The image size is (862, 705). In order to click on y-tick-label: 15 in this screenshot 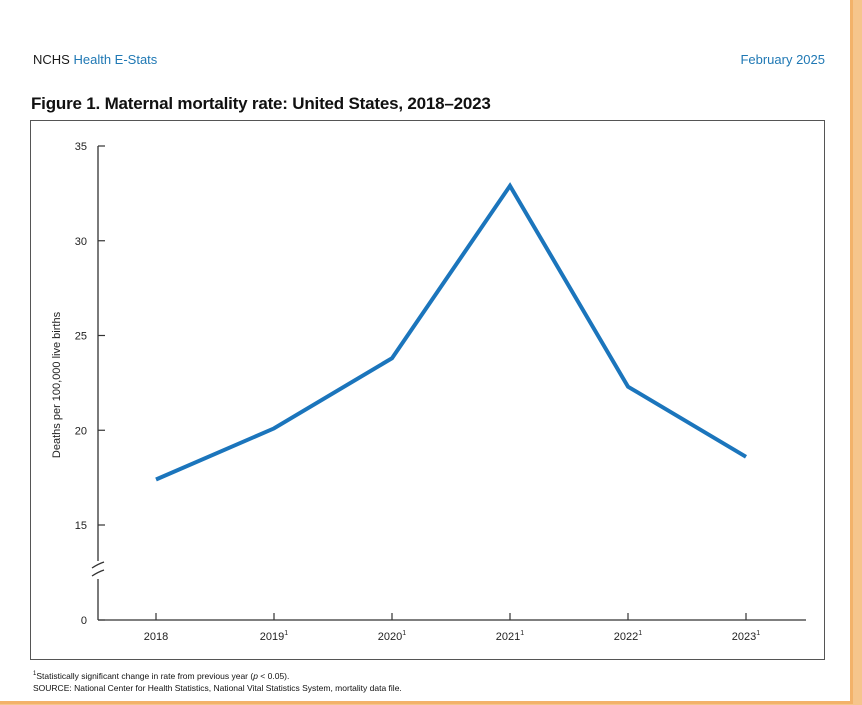, I will do `click(81, 526)`.